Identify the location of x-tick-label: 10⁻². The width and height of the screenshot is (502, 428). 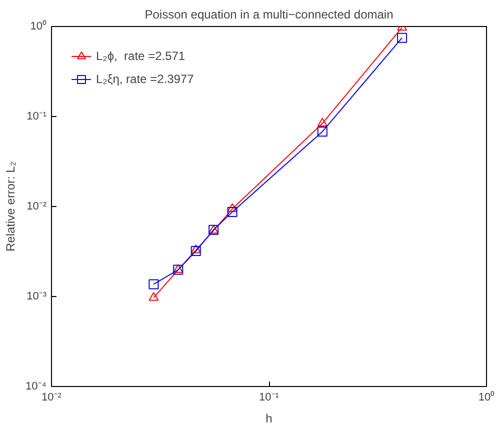
(52, 398).